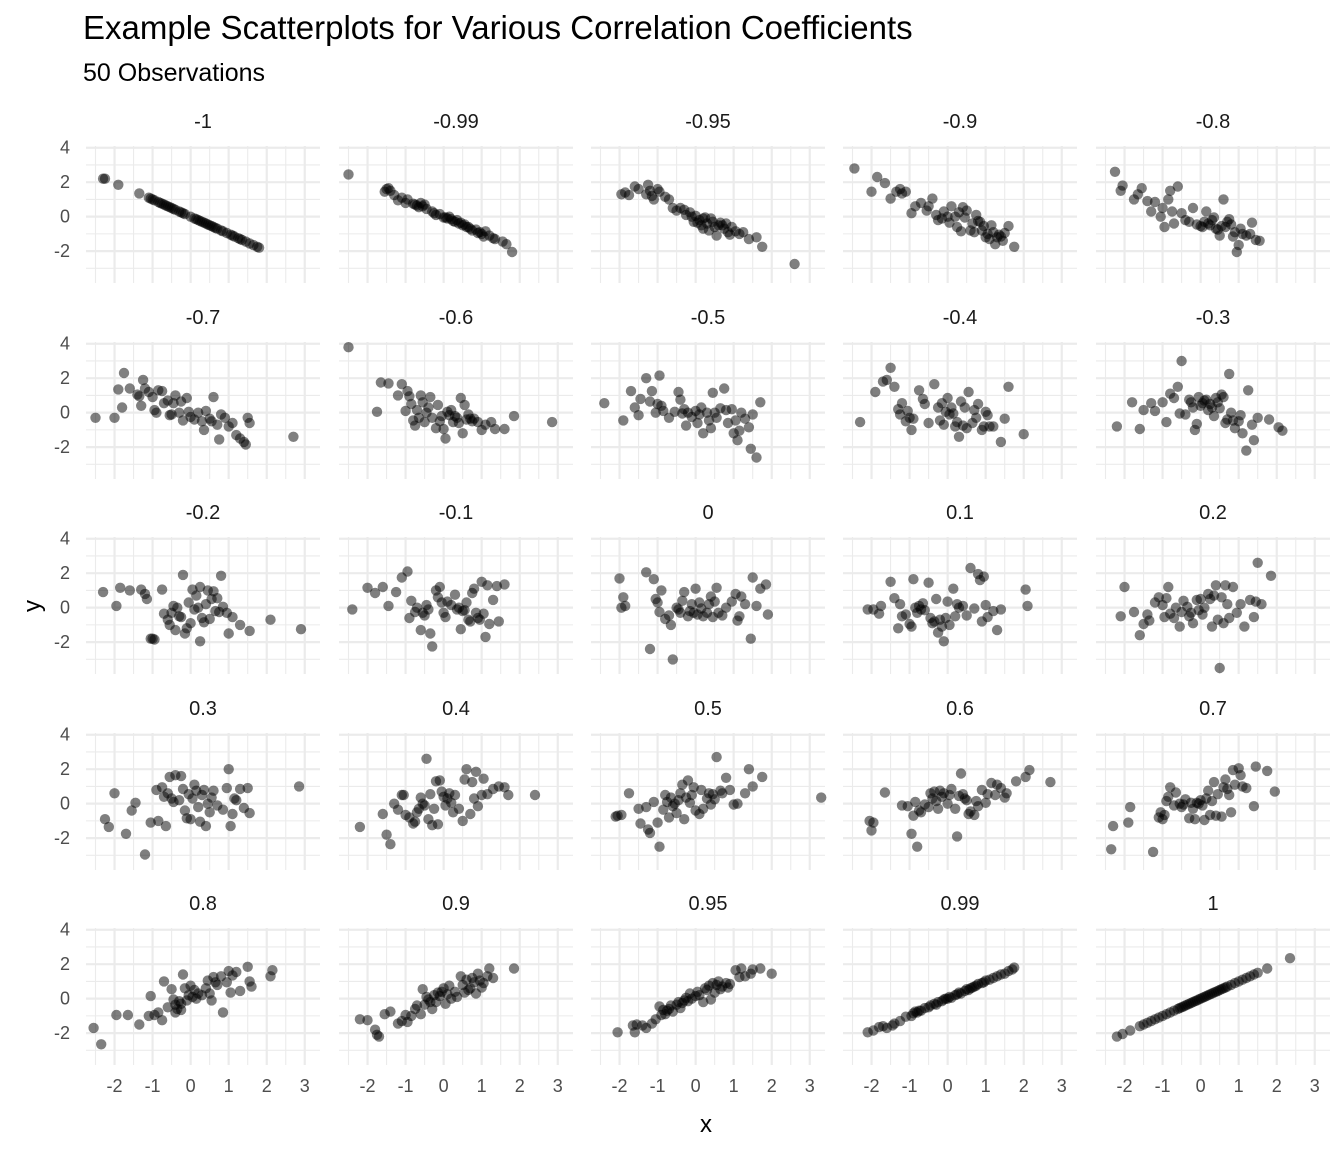 The width and height of the screenshot is (1344, 1152). I want to click on y-tick-label: 2, so click(65, 378).